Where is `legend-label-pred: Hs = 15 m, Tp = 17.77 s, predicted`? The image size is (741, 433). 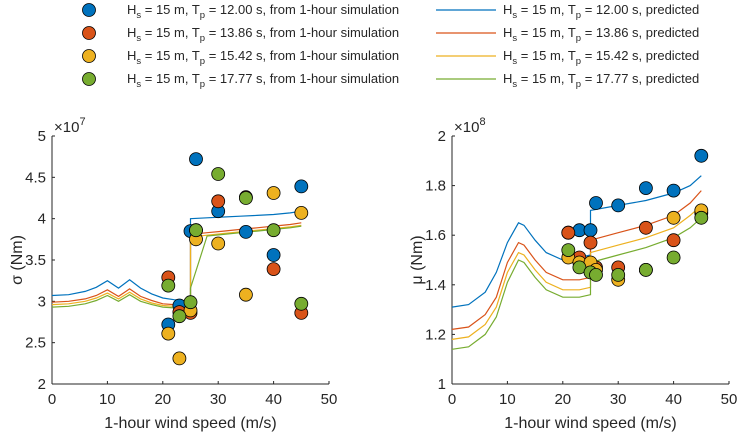 legend-label-pred: Hs = 15 m, Tp = 17.77 s, predicted is located at coordinates (601, 80).